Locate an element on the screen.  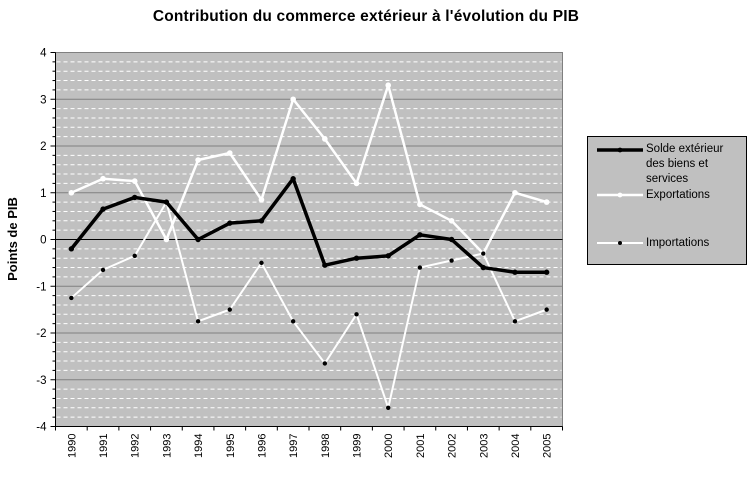
legend-label-solde: Solde extérieur des biens et services is located at coordinates (685, 164).